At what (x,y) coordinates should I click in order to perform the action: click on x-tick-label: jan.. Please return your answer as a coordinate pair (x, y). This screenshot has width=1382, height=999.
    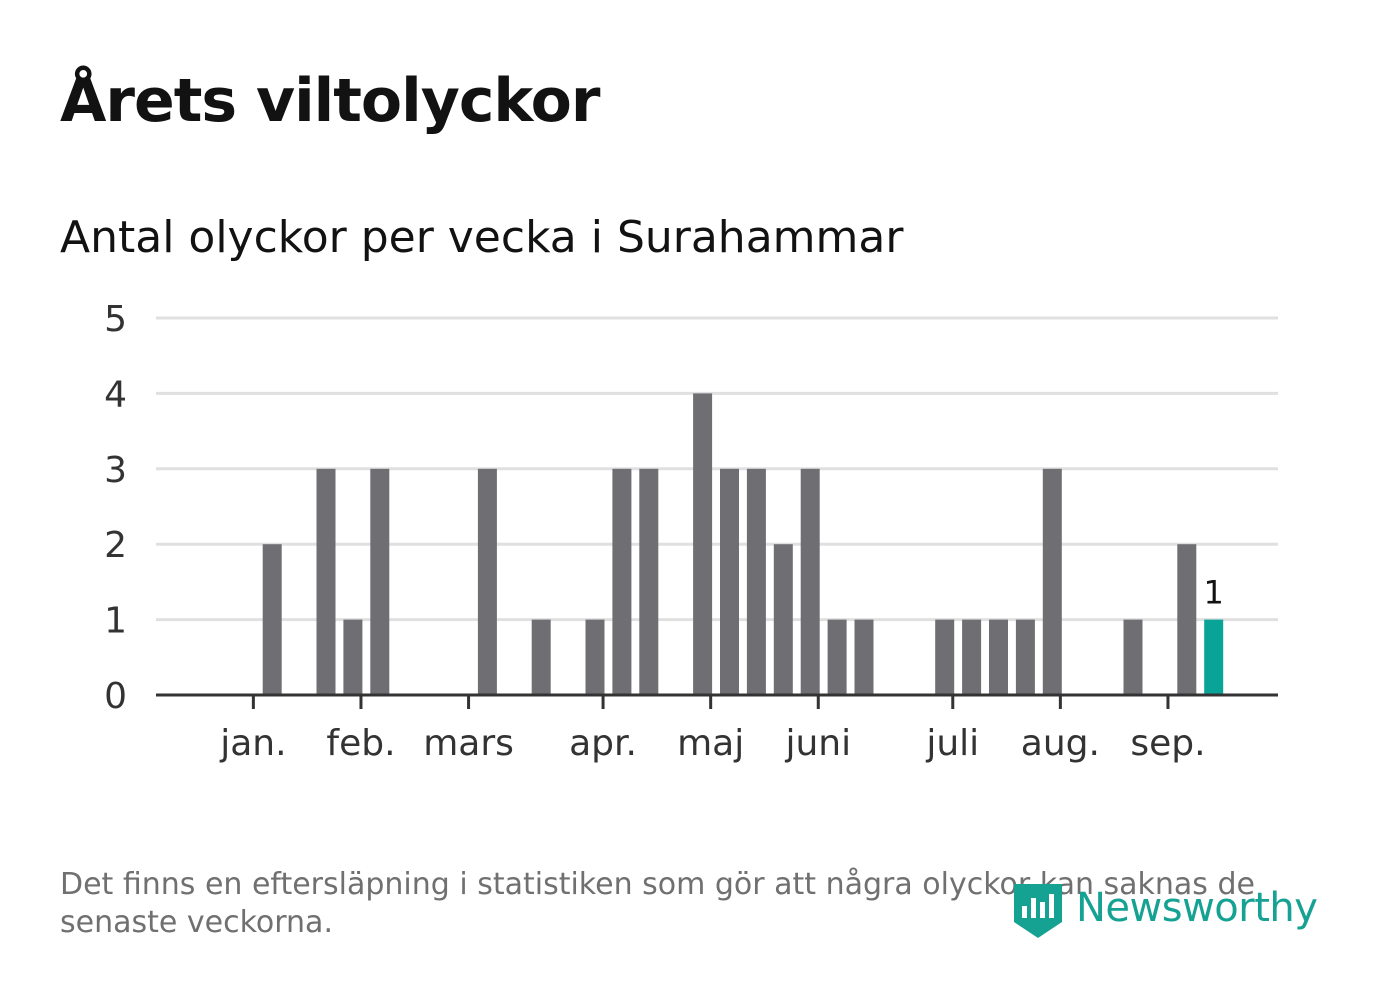
    Looking at the image, I should click on (252, 743).